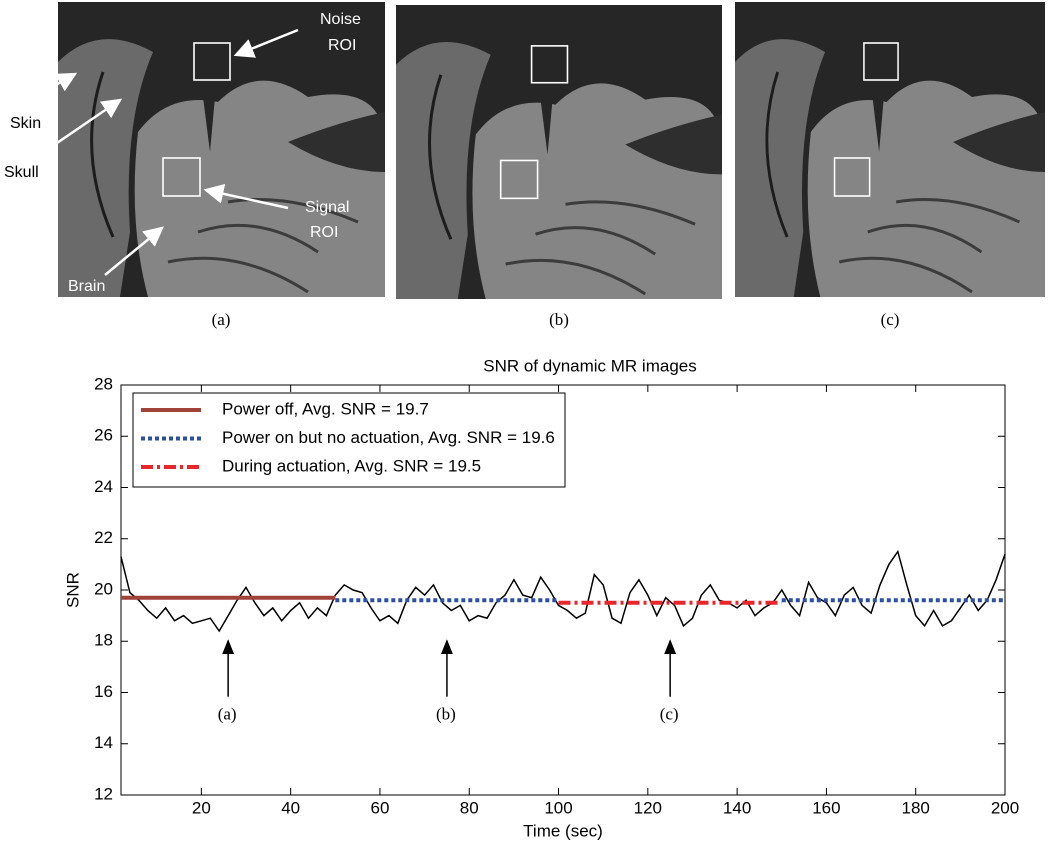 This screenshot has width=1050, height=845. Describe the element at coordinates (103, 537) in the screenshot. I see `y-tick-label: 22` at that location.